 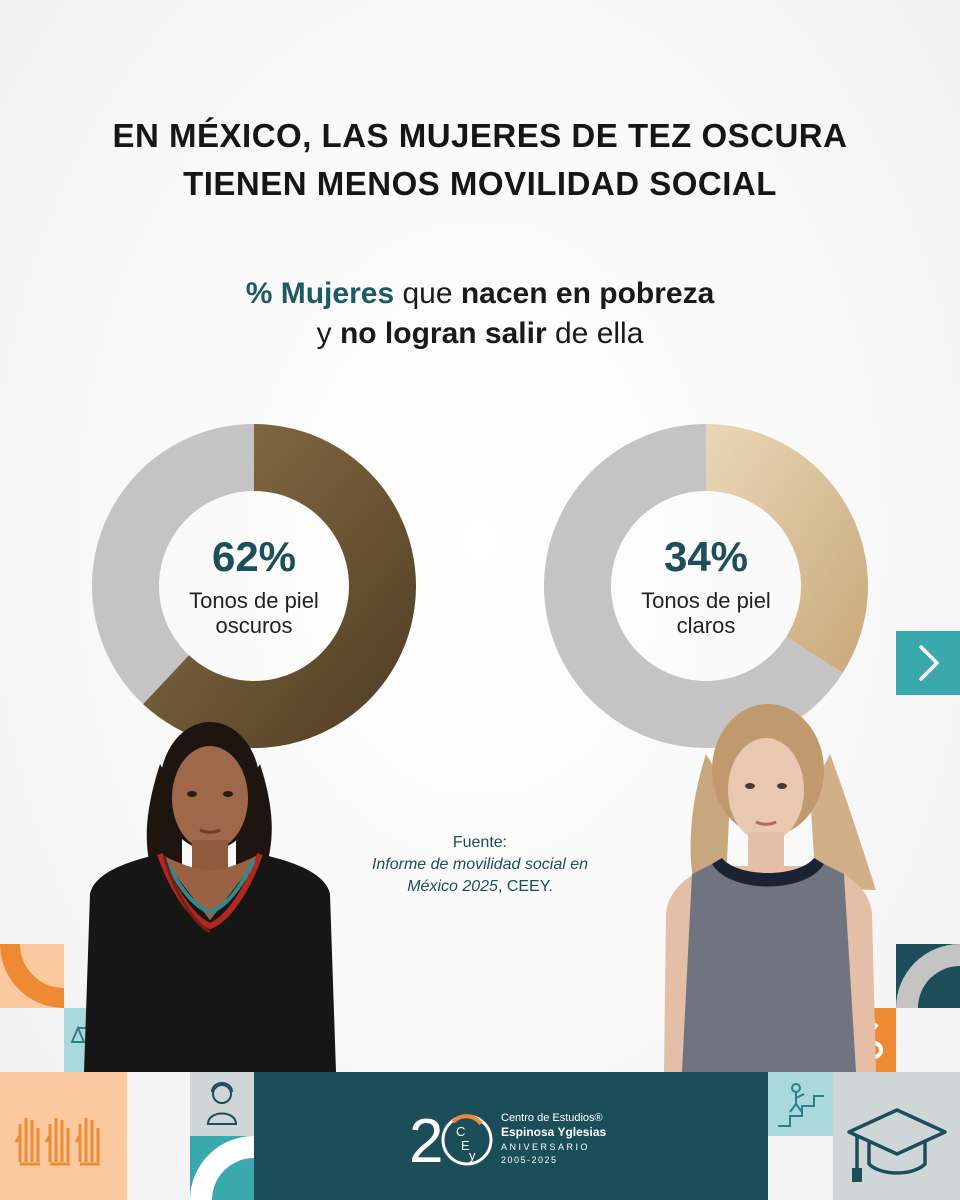 What do you see at coordinates (158, 1136) in the screenshot?
I see `decor-tile-blank` at bounding box center [158, 1136].